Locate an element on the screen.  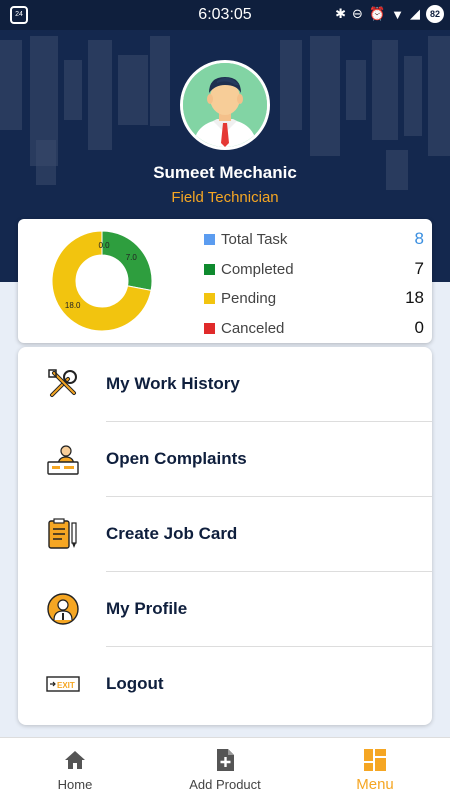
exit-sign-text: EXIT is located at coordinates (66, 685).